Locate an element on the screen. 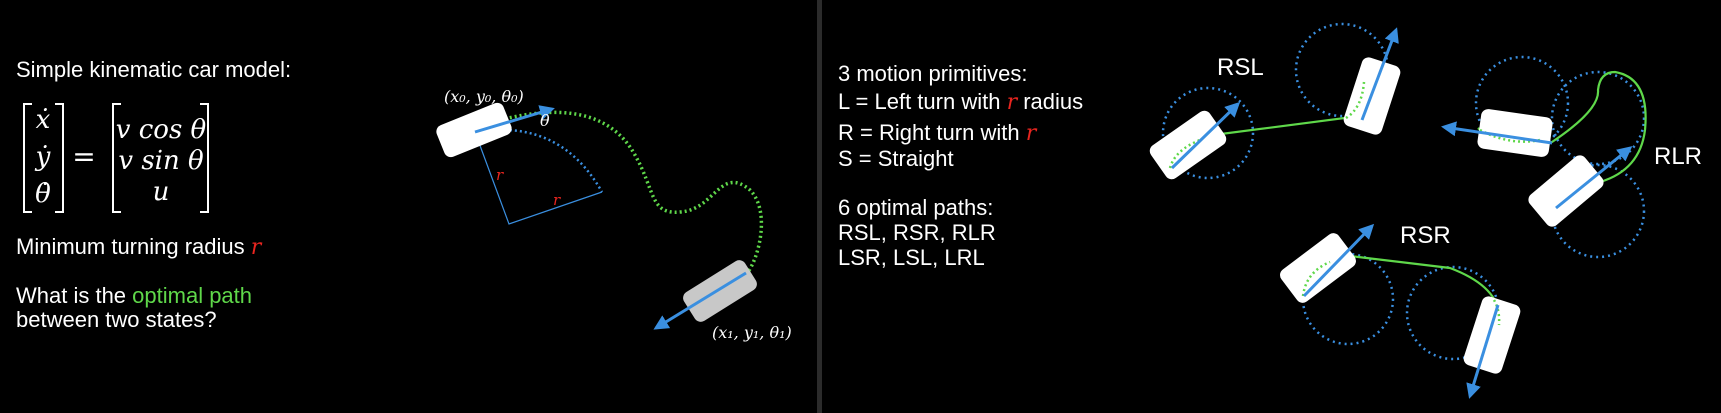 Image resolution: width=1721 pixels, height=413 pixels. primitive-right-text: R = Right turn with is located at coordinates (932, 132).